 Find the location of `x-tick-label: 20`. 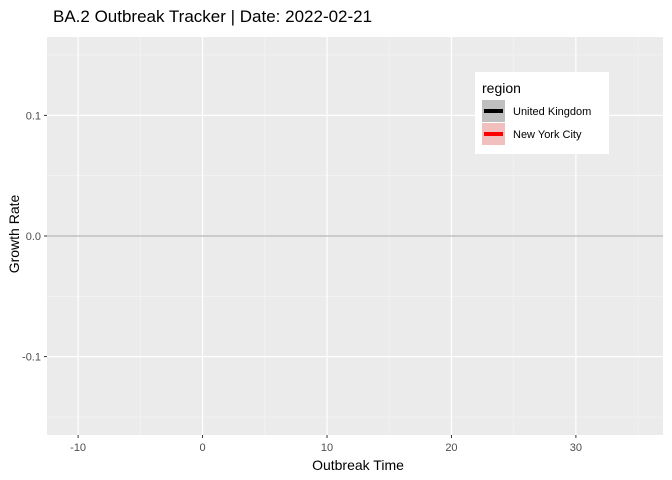

x-tick-label: 20 is located at coordinates (451, 448).